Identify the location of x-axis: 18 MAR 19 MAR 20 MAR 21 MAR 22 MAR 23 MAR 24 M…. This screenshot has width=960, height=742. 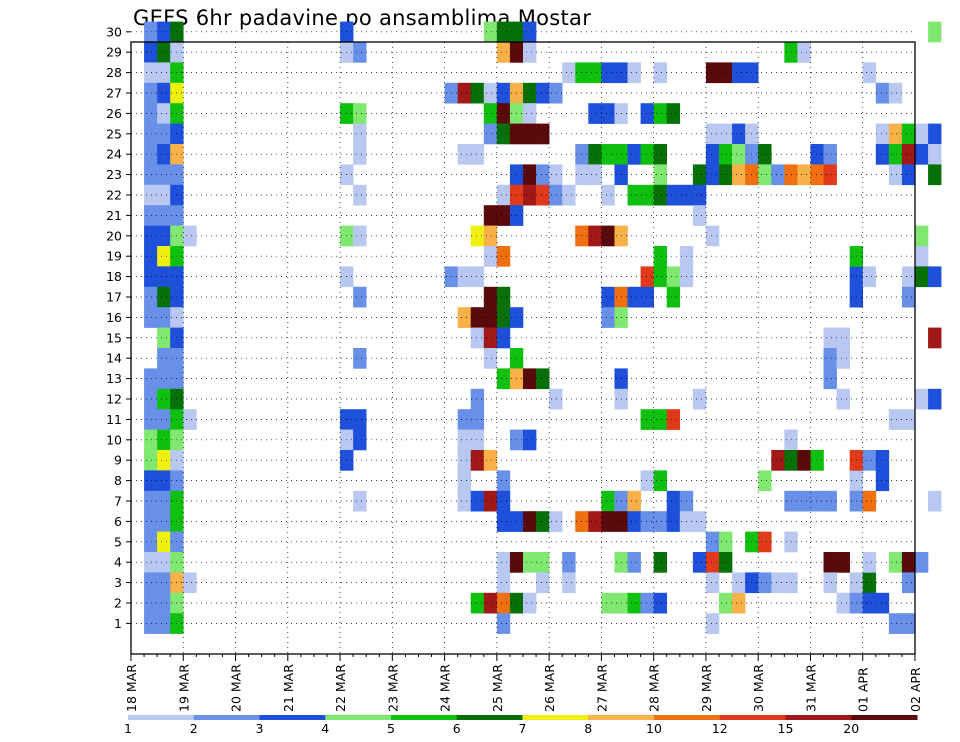
(523, 683).